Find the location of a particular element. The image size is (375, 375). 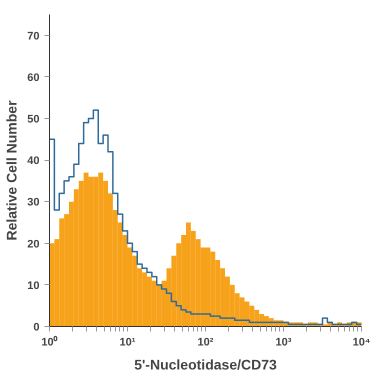

y-tick-label: 60 is located at coordinates (33, 78).